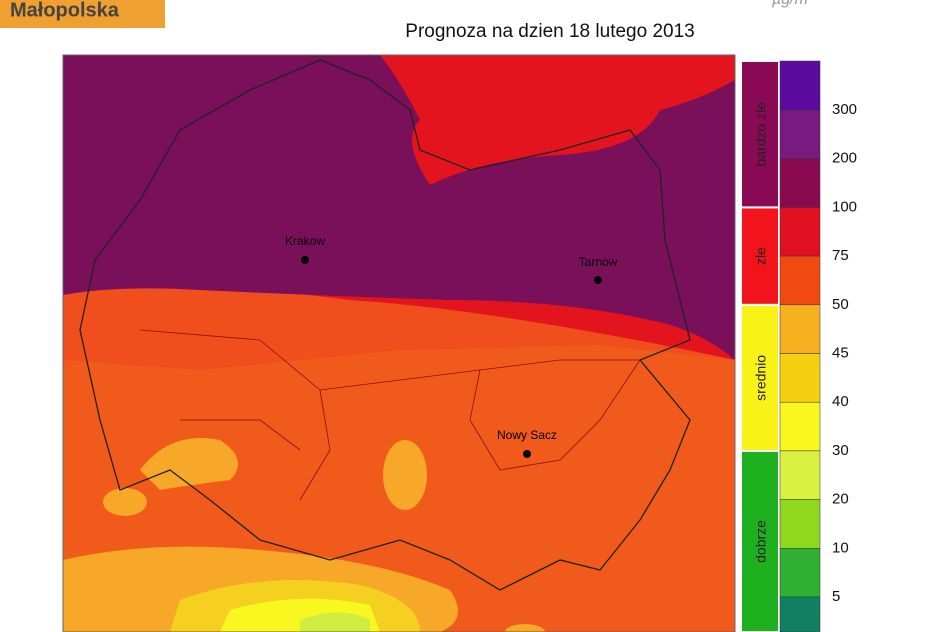 The height and width of the screenshot is (632, 950). I want to click on logo-box, so click(82, 14).